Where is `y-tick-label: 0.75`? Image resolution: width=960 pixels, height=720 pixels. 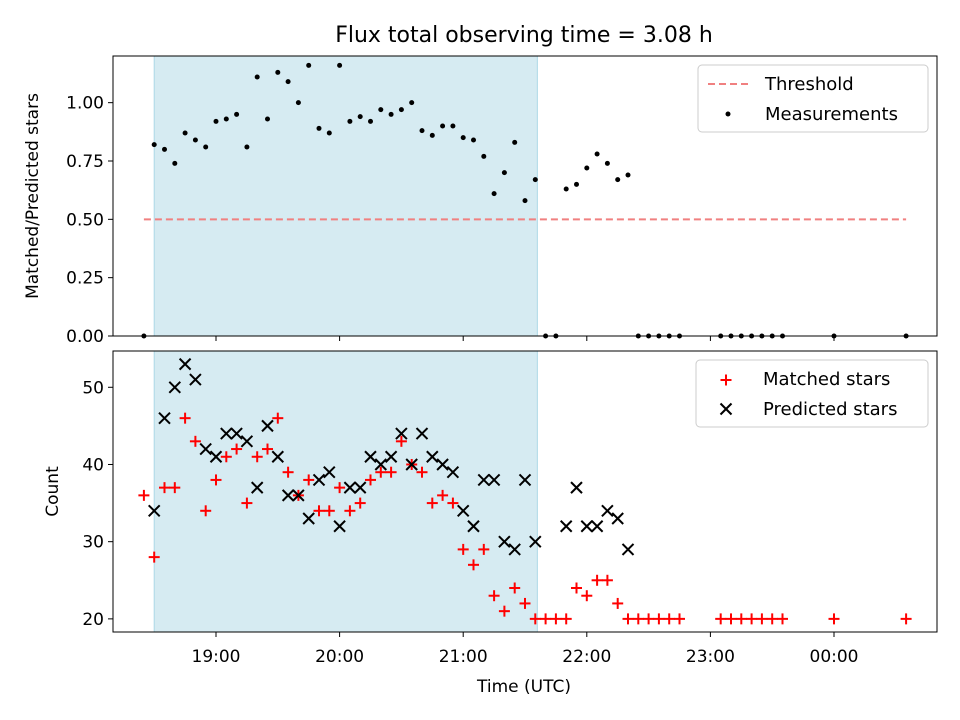 y-tick-label: 0.75 is located at coordinates (85, 162).